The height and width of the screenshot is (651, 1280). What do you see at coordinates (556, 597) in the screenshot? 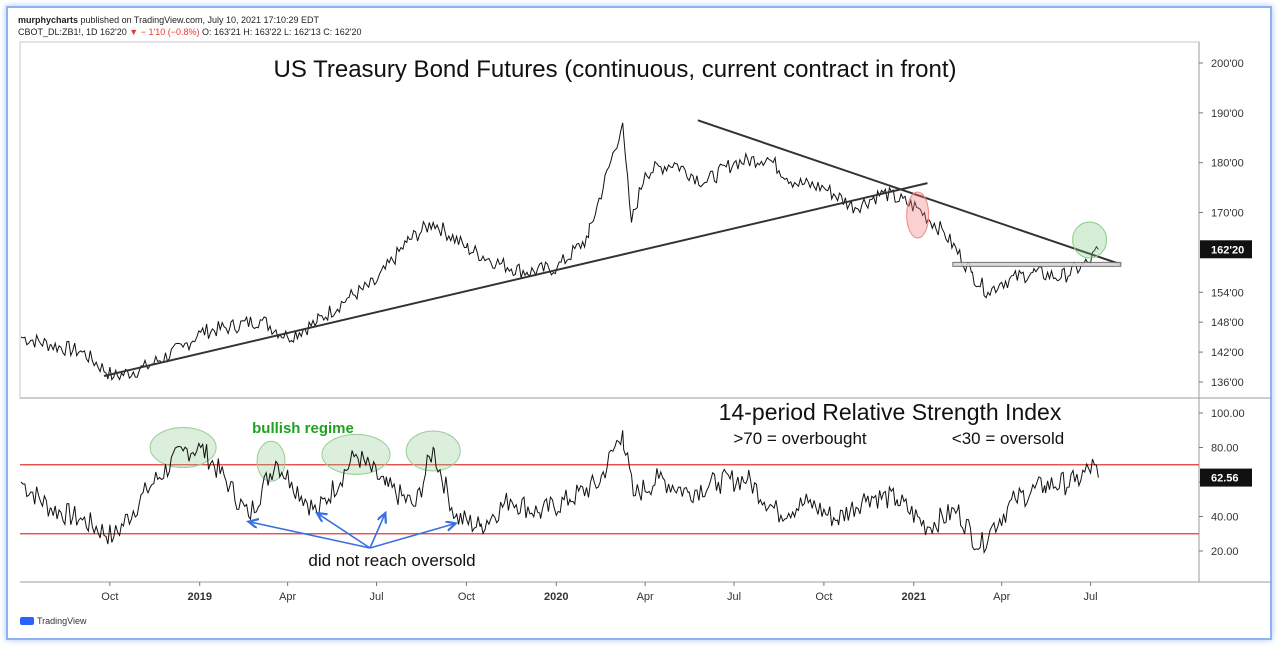
I see `time-tick-label: 2020` at bounding box center [556, 597].